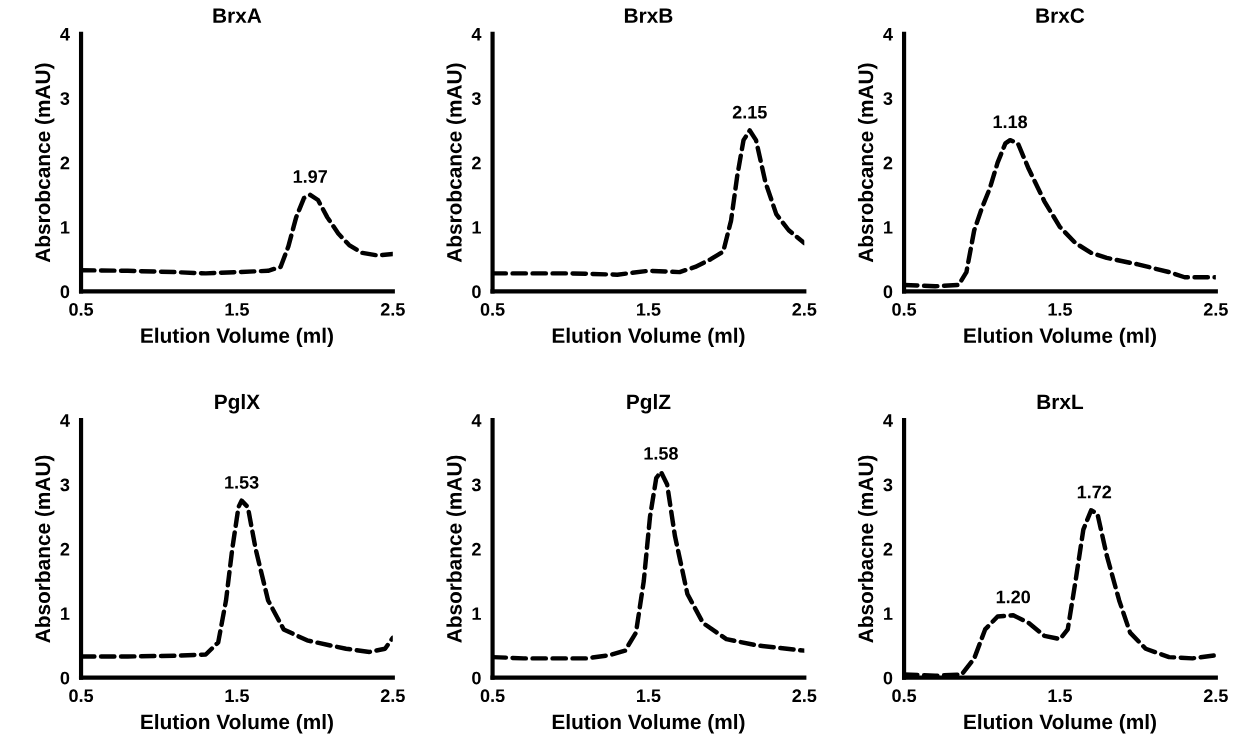 The width and height of the screenshot is (1247, 753). Describe the element at coordinates (1060, 402) in the screenshot. I see `chart-title: BrxL` at that location.